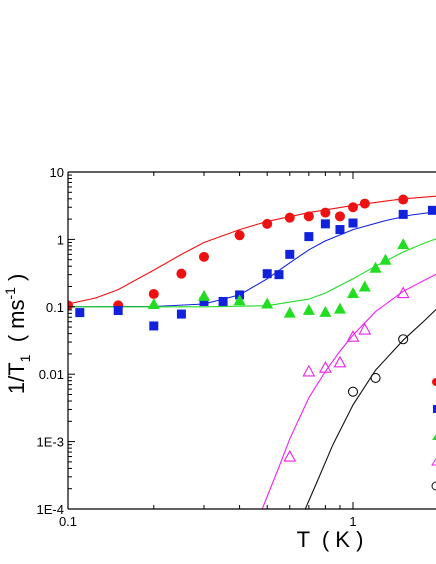 This screenshot has height=564, width=436. What do you see at coordinates (55, 307) in the screenshot?
I see `y-tick-label: 0.1` at bounding box center [55, 307].